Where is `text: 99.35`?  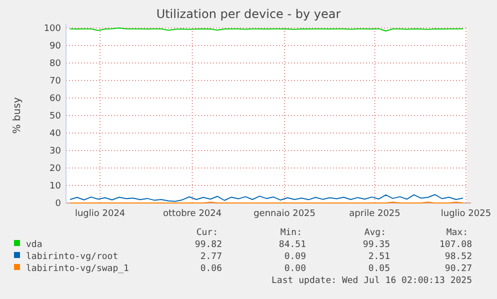 text: 99.35 is located at coordinates (376, 245).